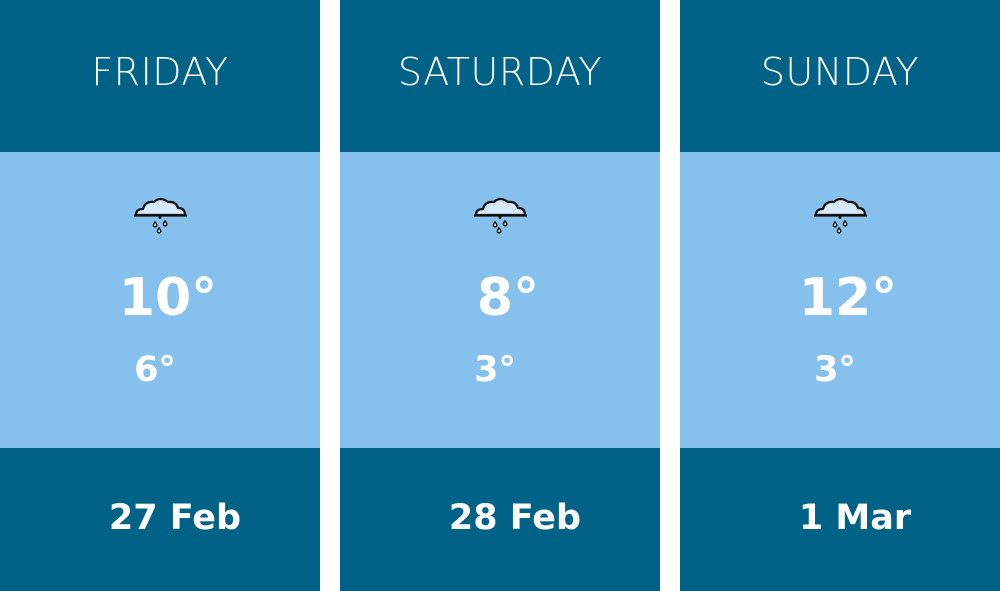 This screenshot has height=591, width=1000. Describe the element at coordinates (848, 298) in the screenshot. I see `high-temperature: 12°` at that location.